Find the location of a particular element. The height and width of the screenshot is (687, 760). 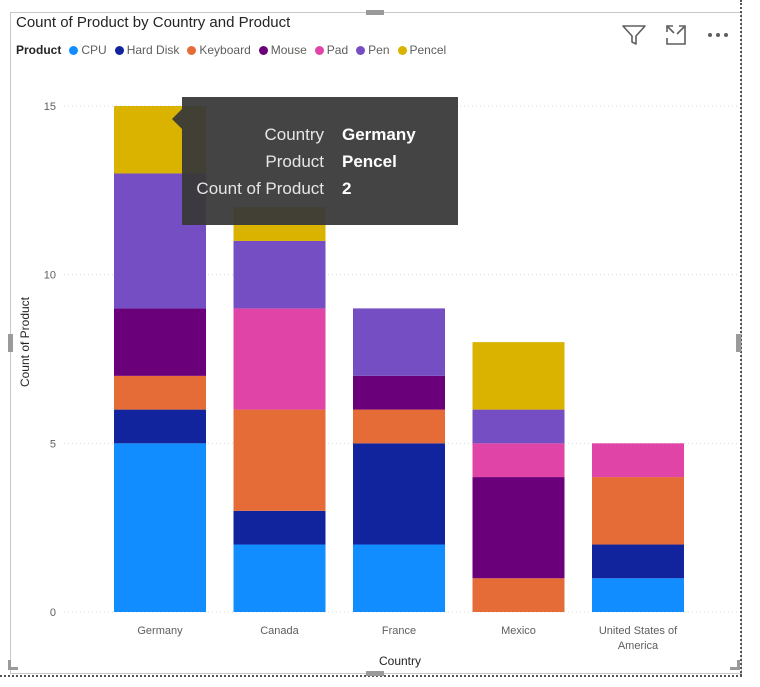

tooltip-row-product: Product Pencel is located at coordinates (320, 162).